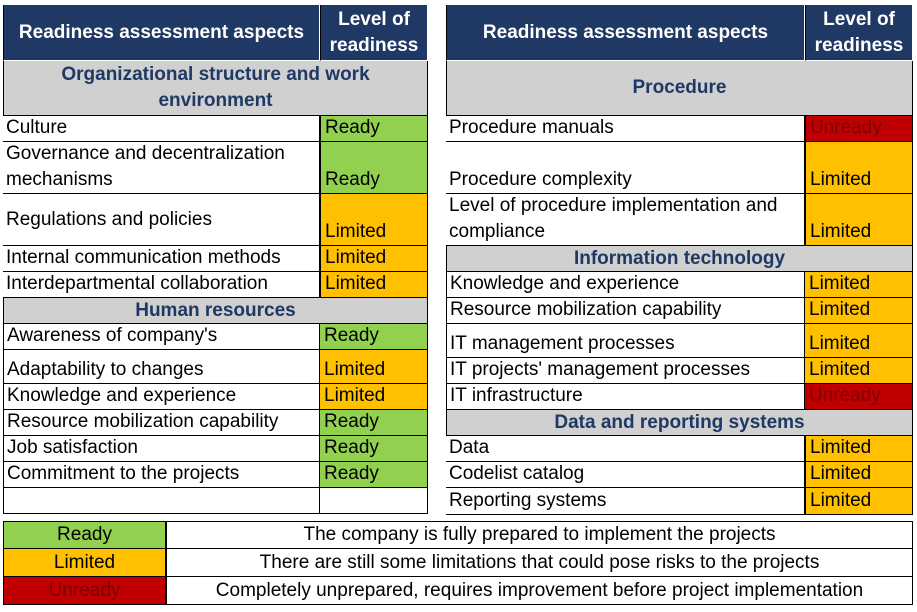  What do you see at coordinates (161, 501) in the screenshot?
I see `aspect-cell` at bounding box center [161, 501].